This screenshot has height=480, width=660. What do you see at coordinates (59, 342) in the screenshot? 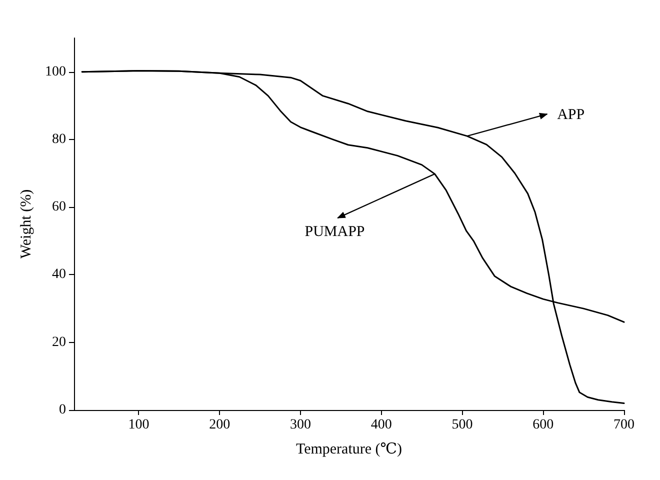
I see `y-tick-label: 20` at bounding box center [59, 342].